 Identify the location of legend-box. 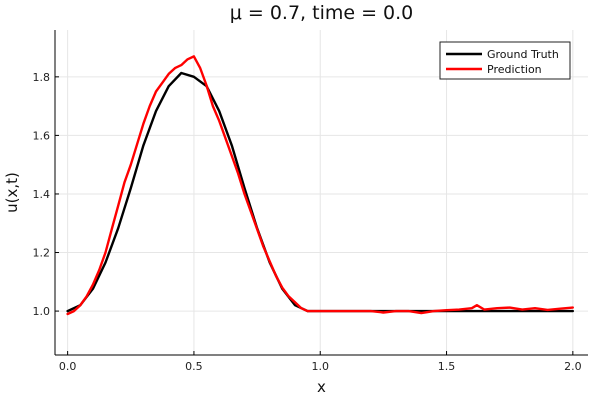
(505, 60).